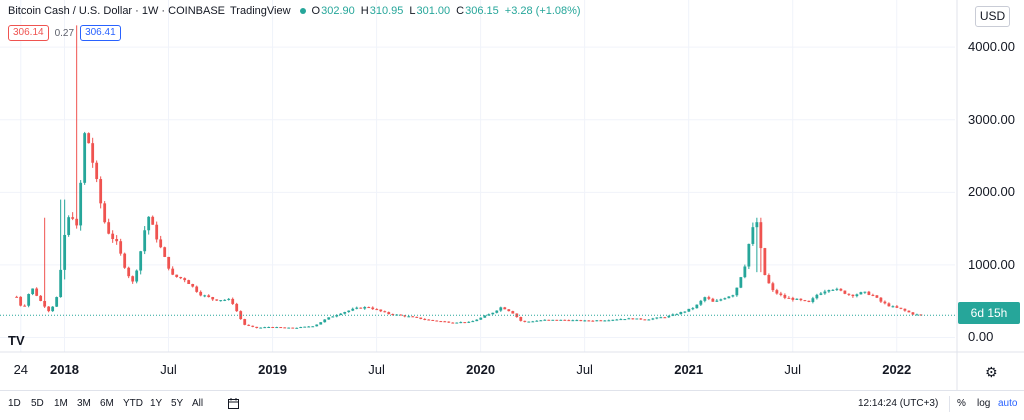 The height and width of the screenshot is (420, 1024). What do you see at coordinates (198, 403) in the screenshot?
I see `timeframe-all-button: All` at bounding box center [198, 403].